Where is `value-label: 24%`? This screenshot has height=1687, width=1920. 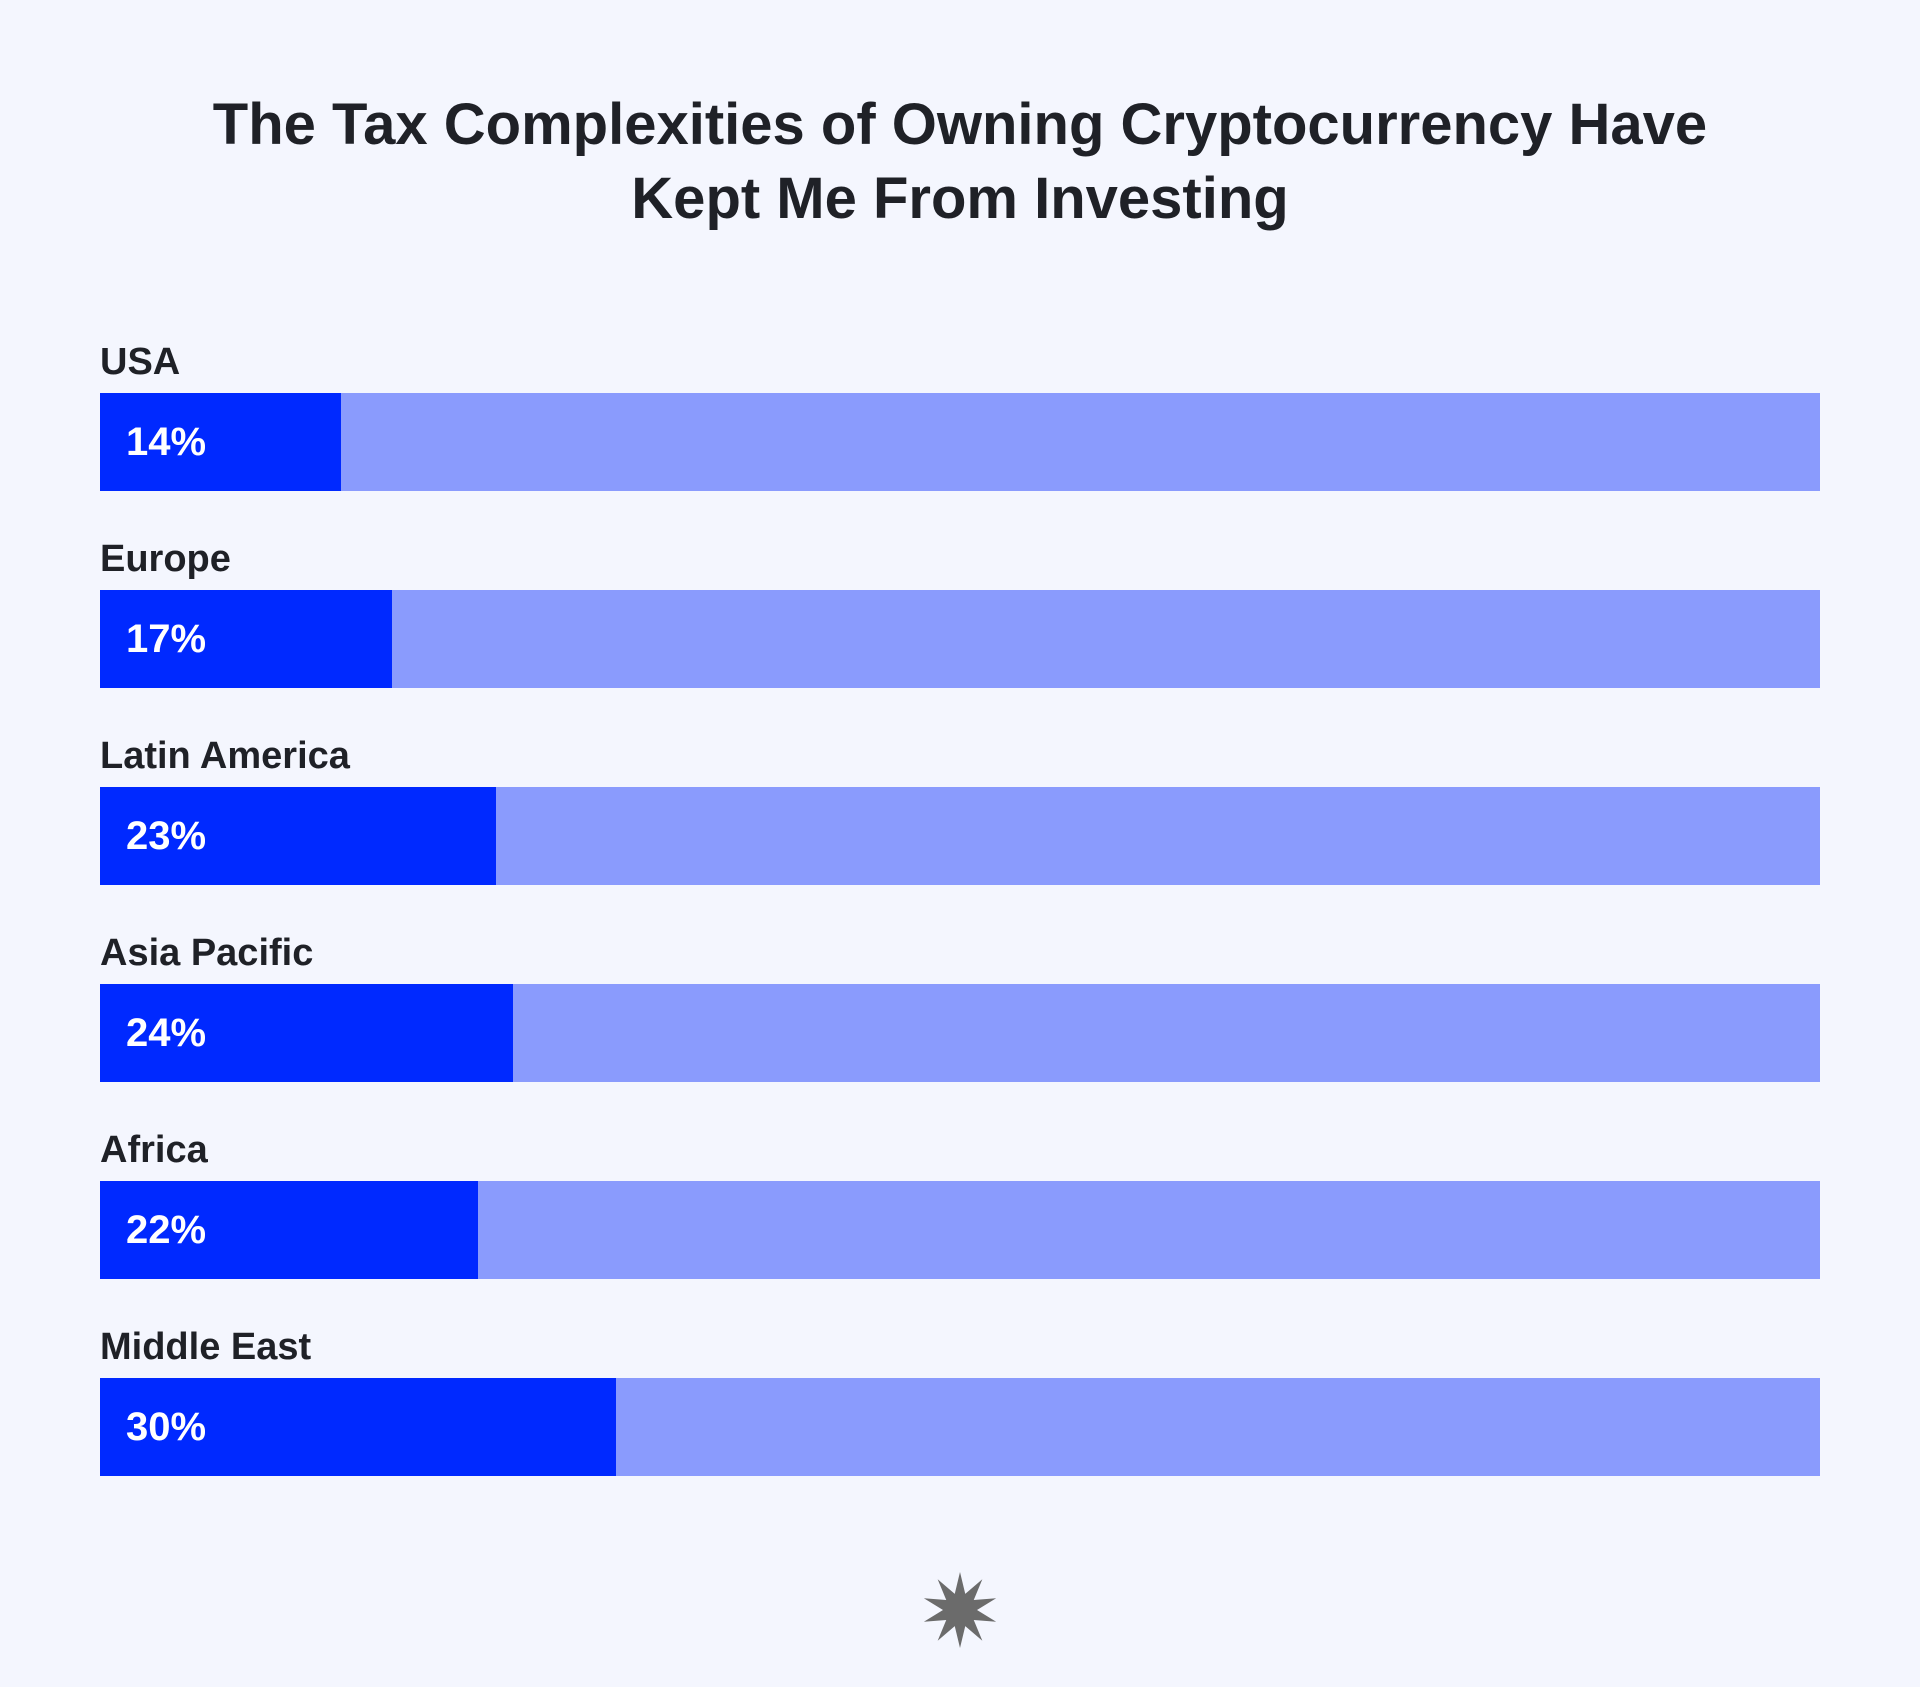
value-label: 24% is located at coordinates (166, 1033).